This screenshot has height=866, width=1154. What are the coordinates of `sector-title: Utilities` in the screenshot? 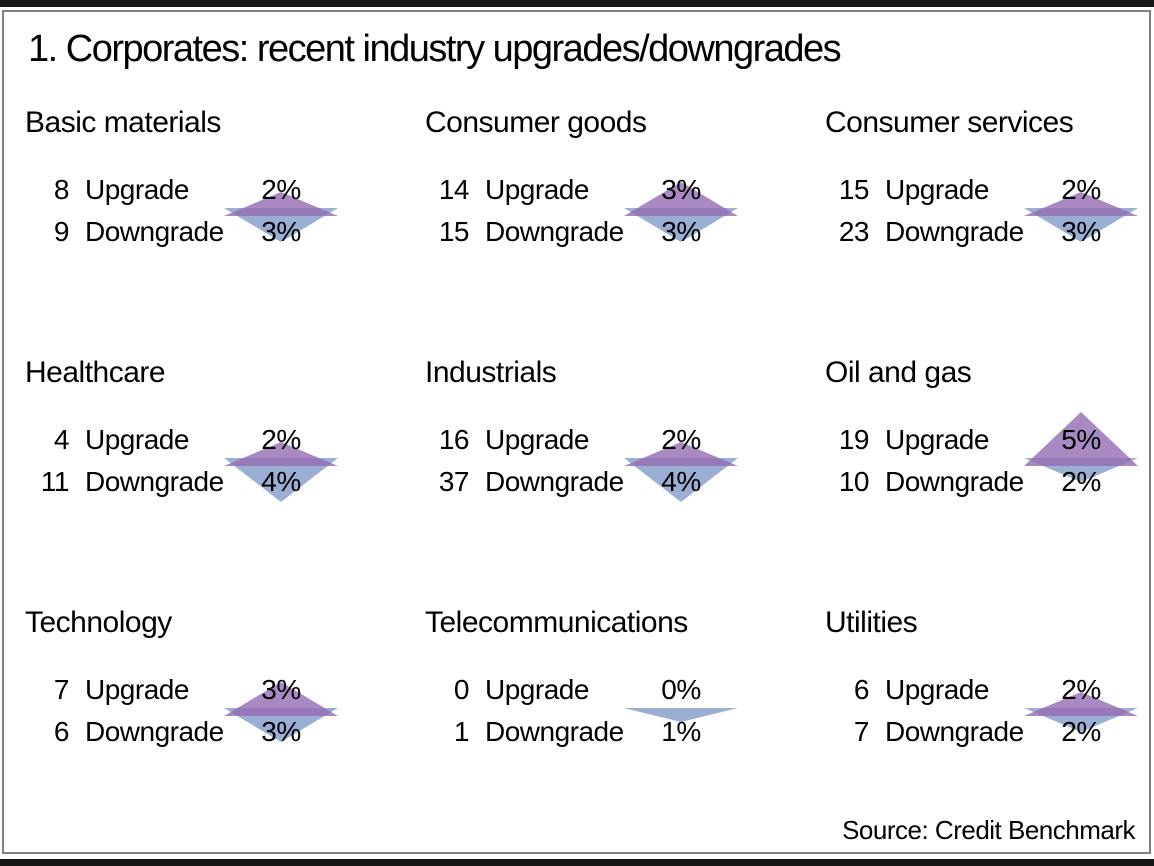 It's located at (871, 622).